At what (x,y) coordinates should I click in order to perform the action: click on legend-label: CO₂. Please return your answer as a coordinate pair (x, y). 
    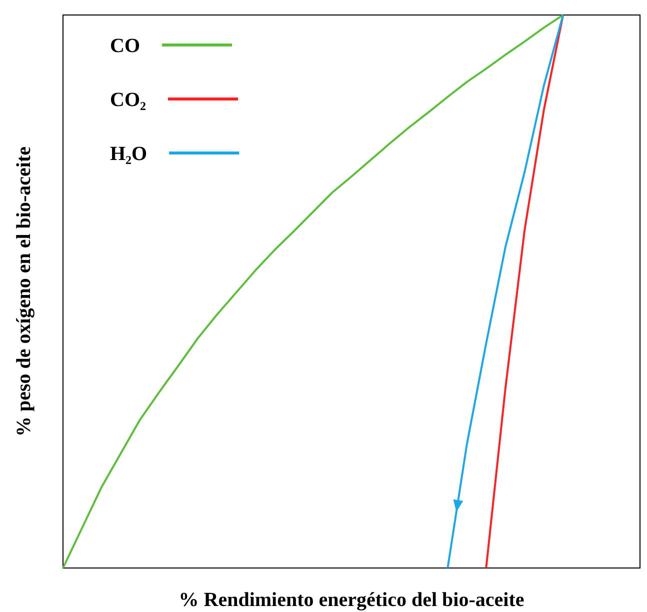
    Looking at the image, I should click on (128, 100).